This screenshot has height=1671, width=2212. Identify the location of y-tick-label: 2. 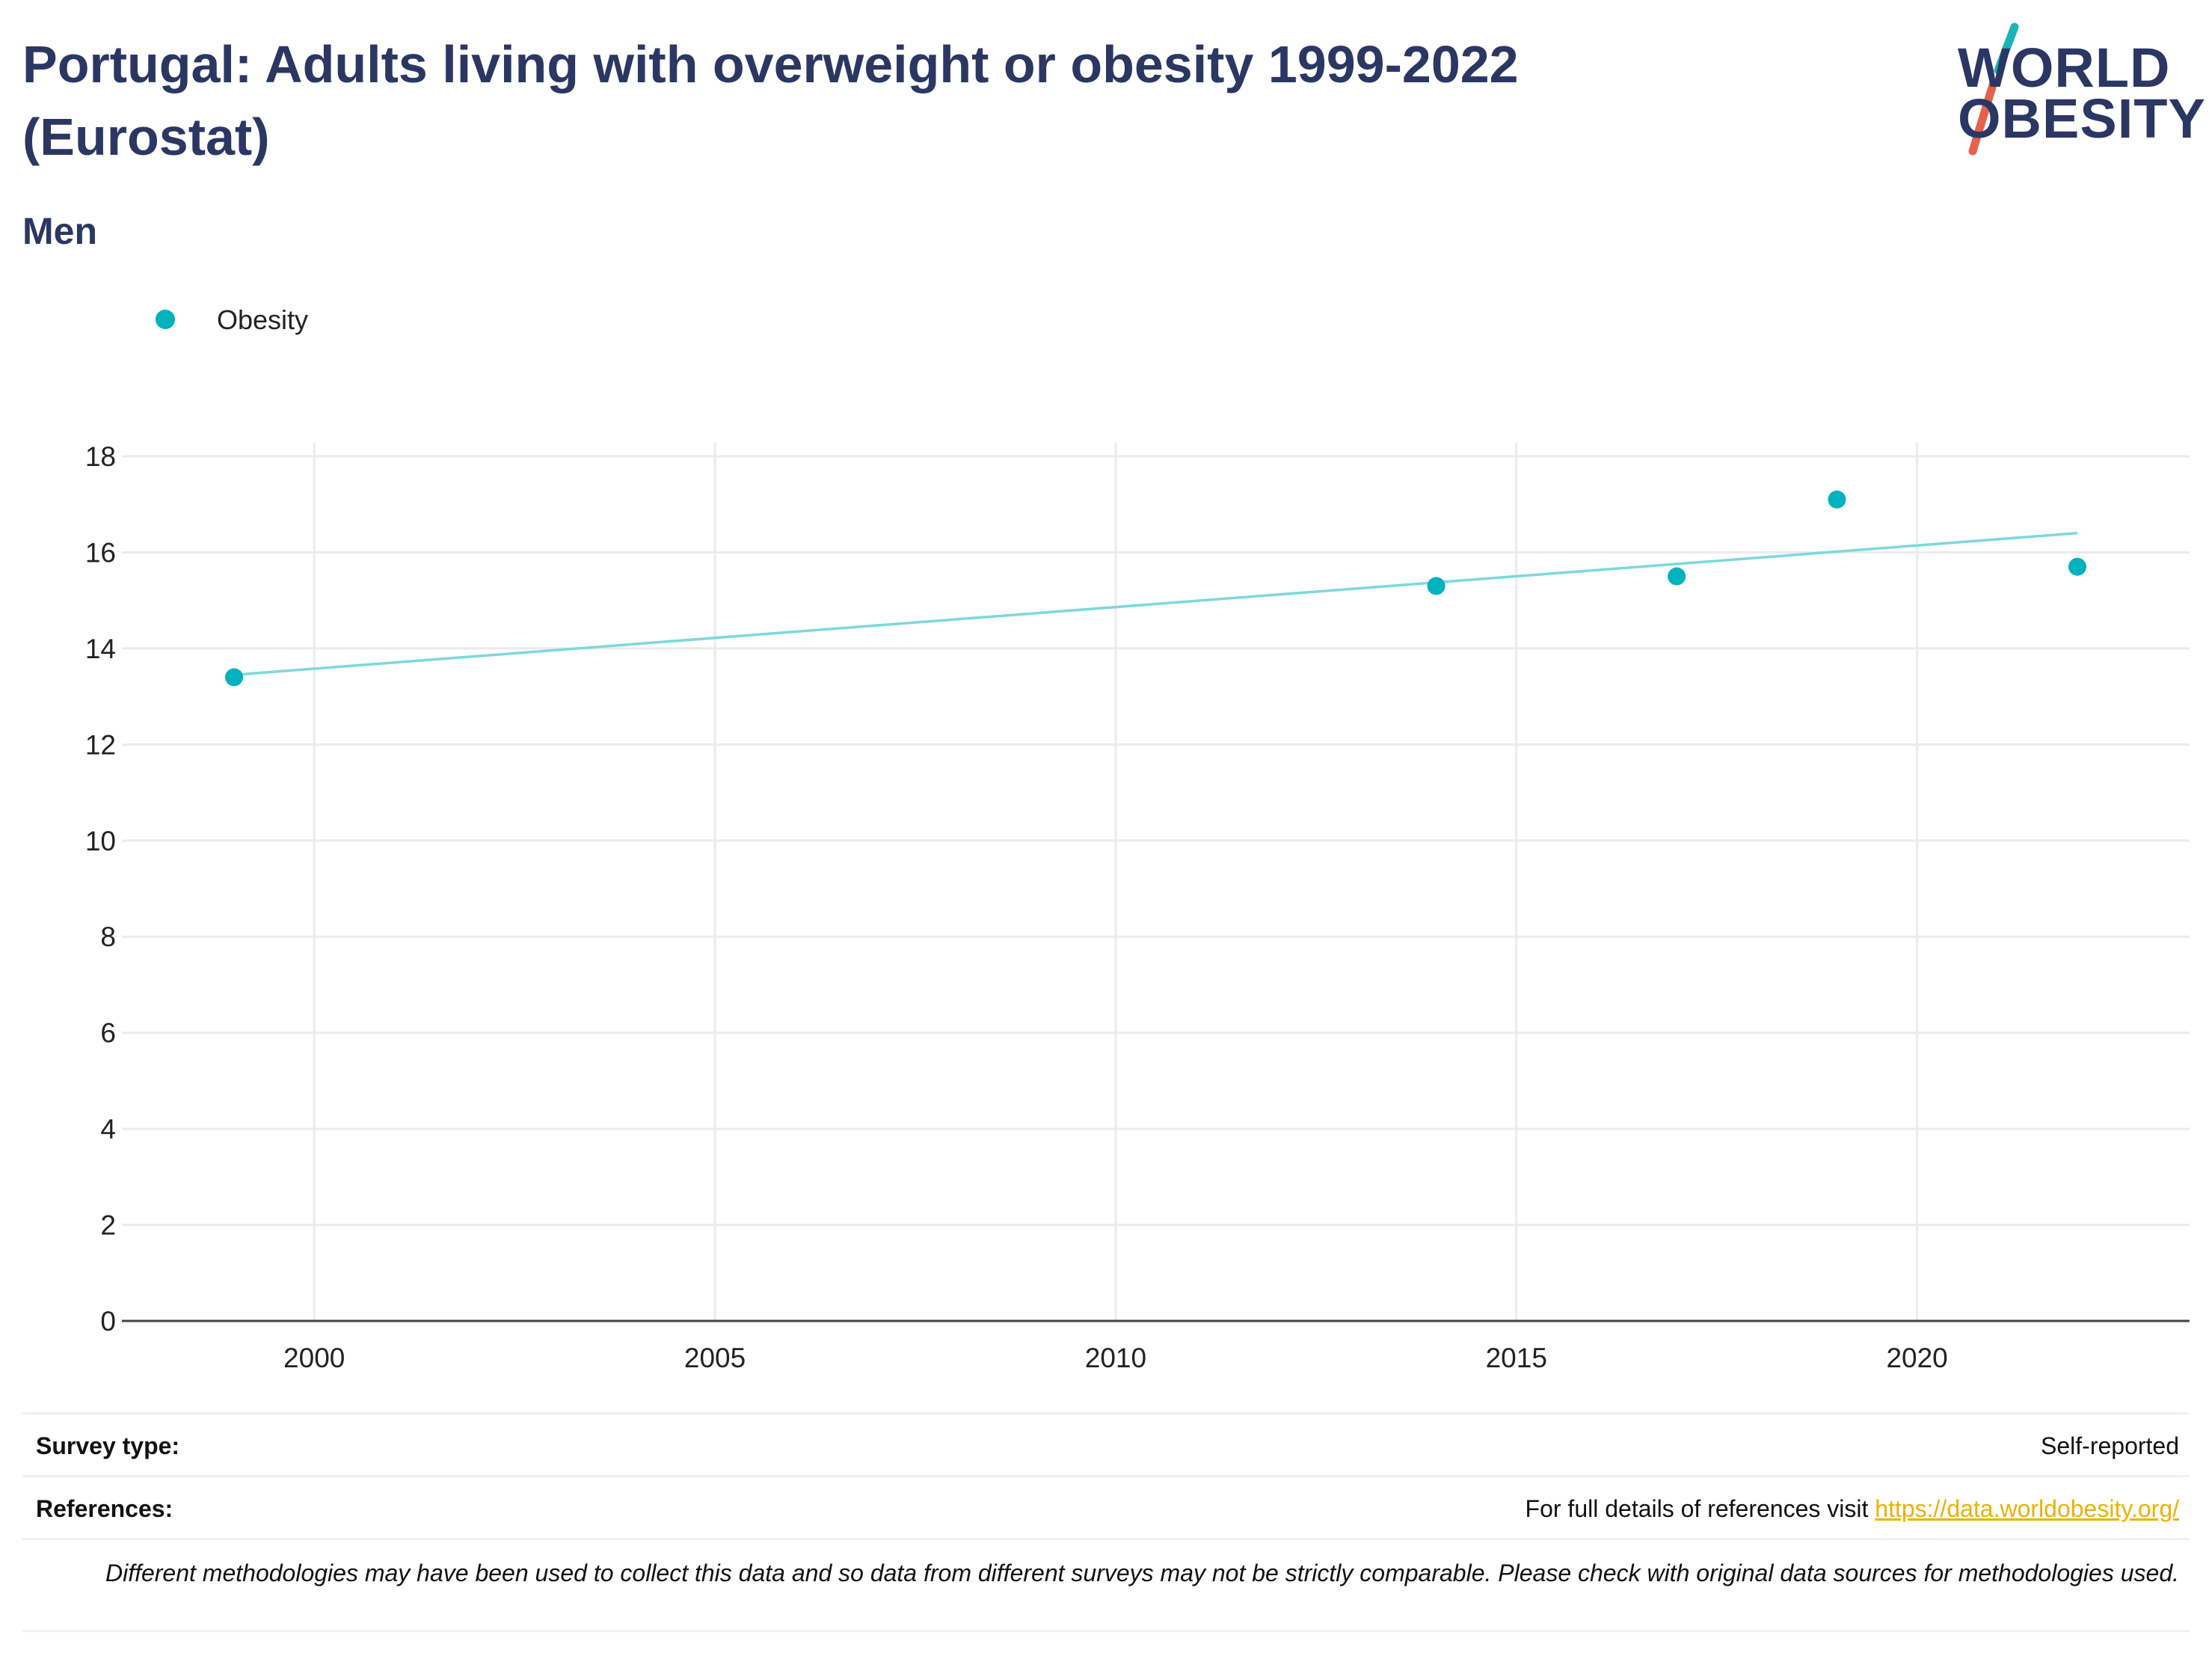
(108, 1225).